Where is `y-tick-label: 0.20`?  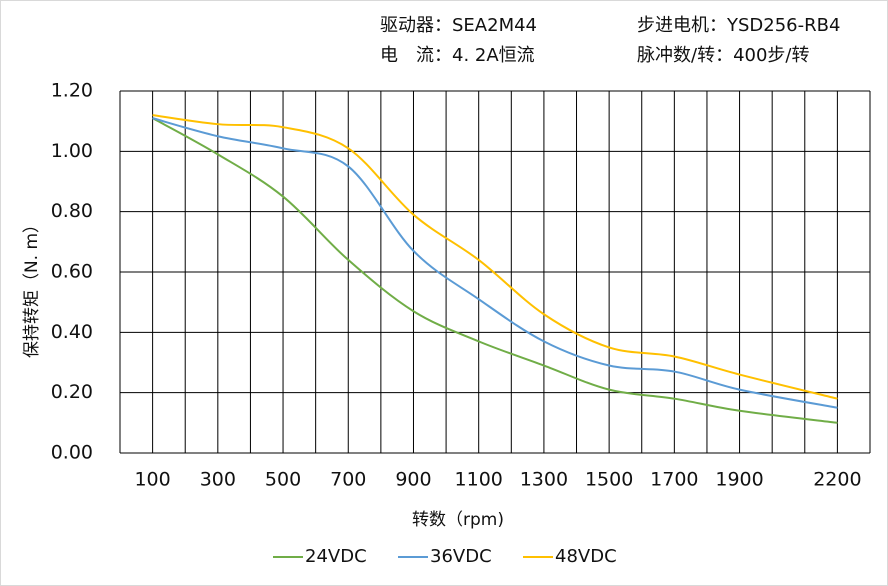 y-tick-label: 0.20 is located at coordinates (72, 392).